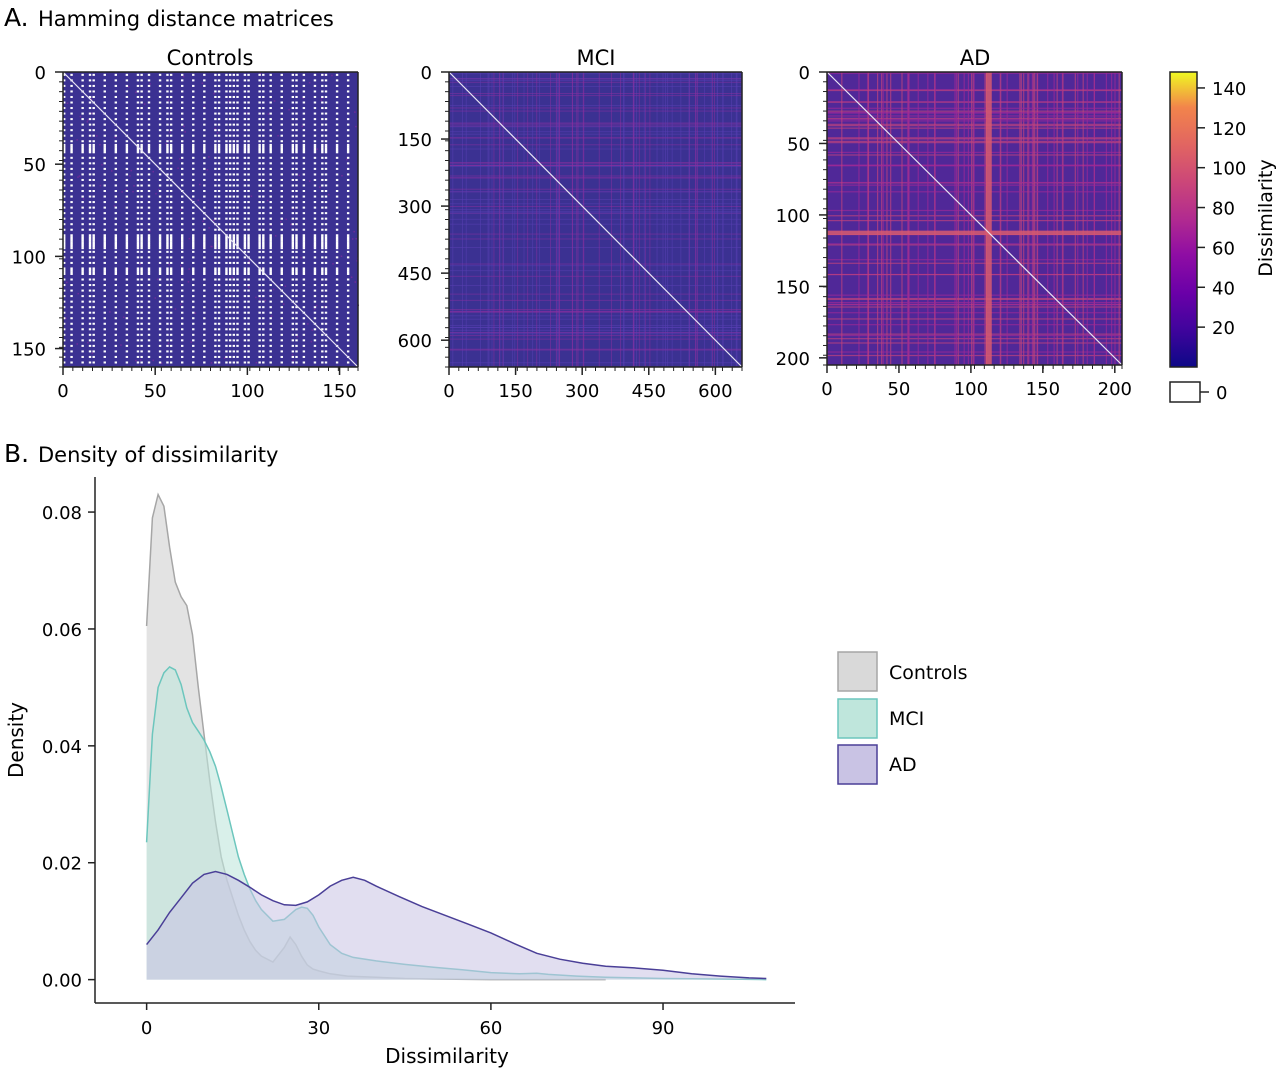  What do you see at coordinates (1229, 129) in the screenshot?
I see `colorbar-tick-label: 120` at bounding box center [1229, 129].